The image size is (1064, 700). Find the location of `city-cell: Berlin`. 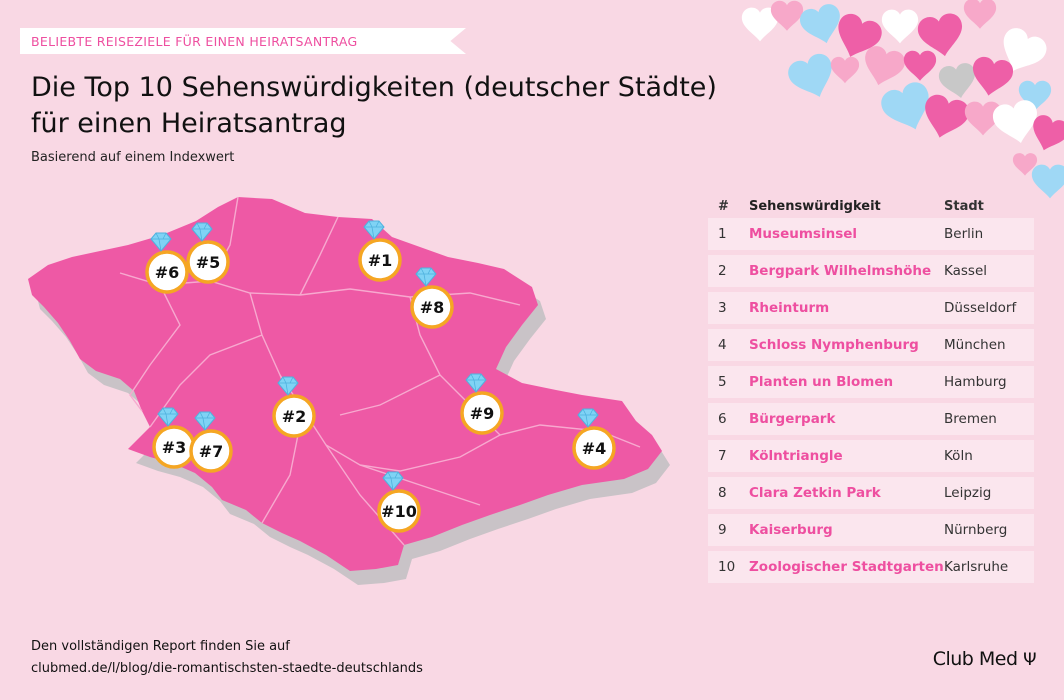

city-cell: Berlin is located at coordinates (964, 234).